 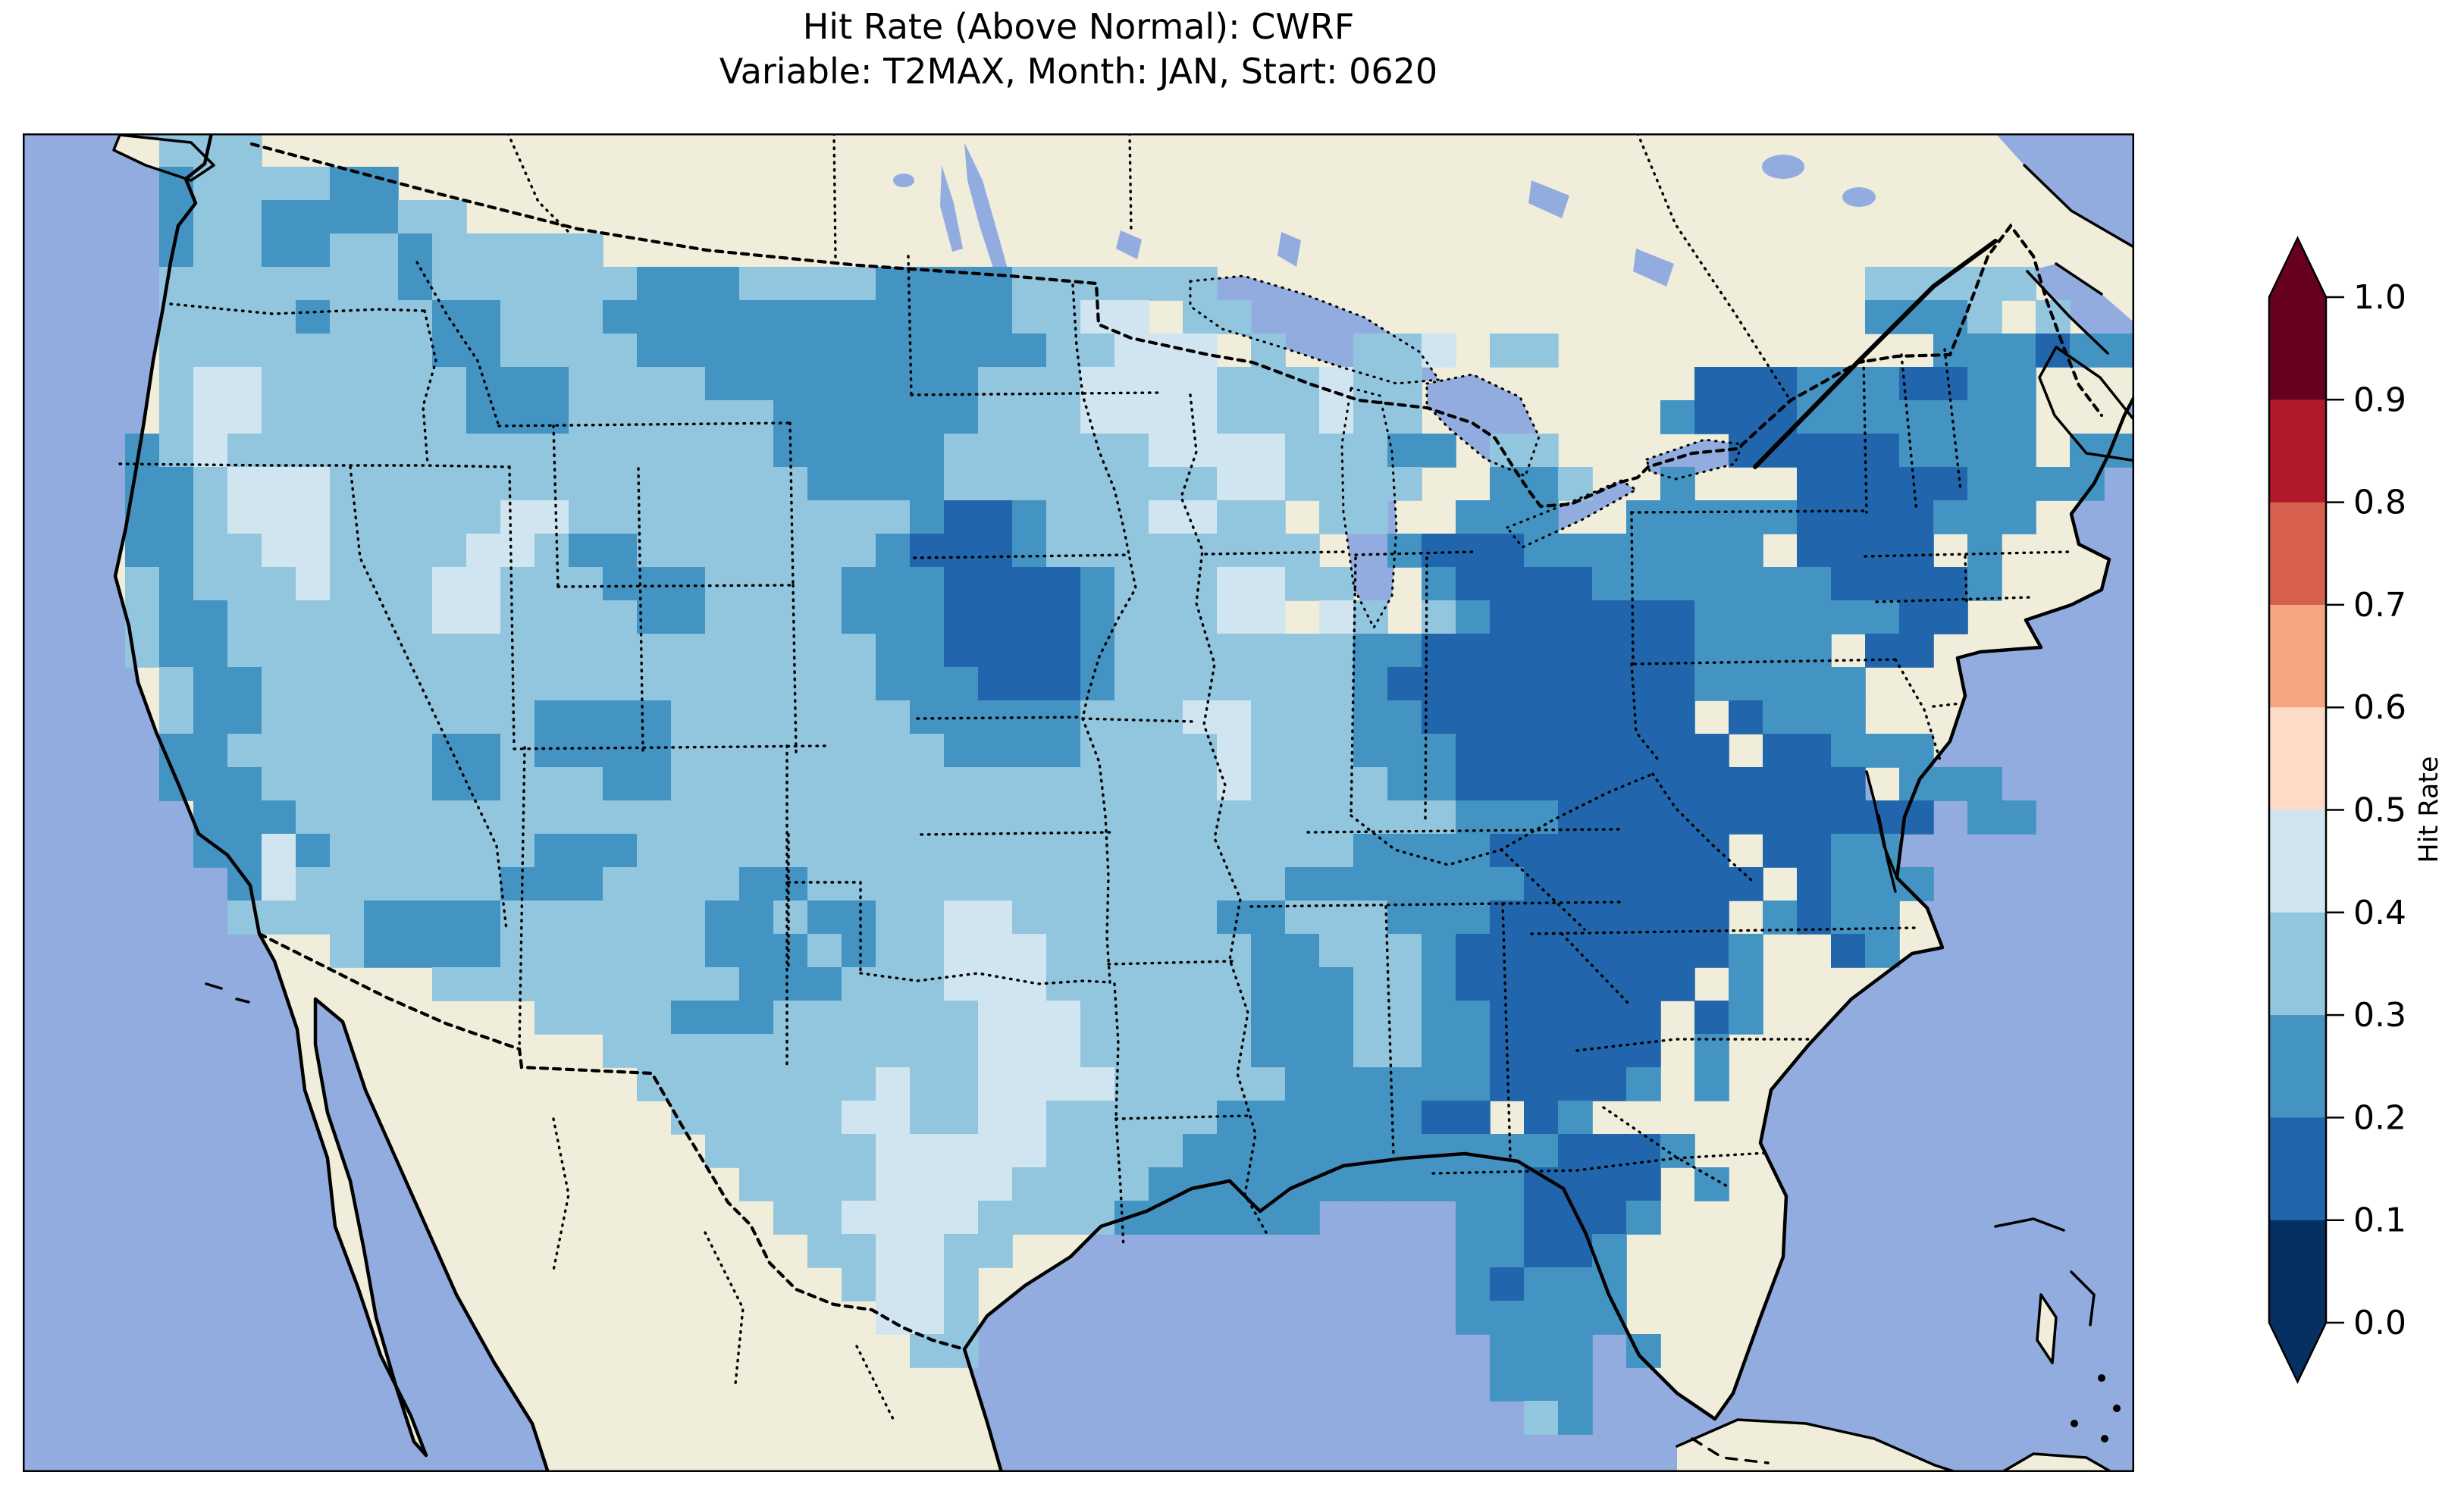 I want to click on colorbar-tick-label: 0.8, so click(x=2380, y=503).